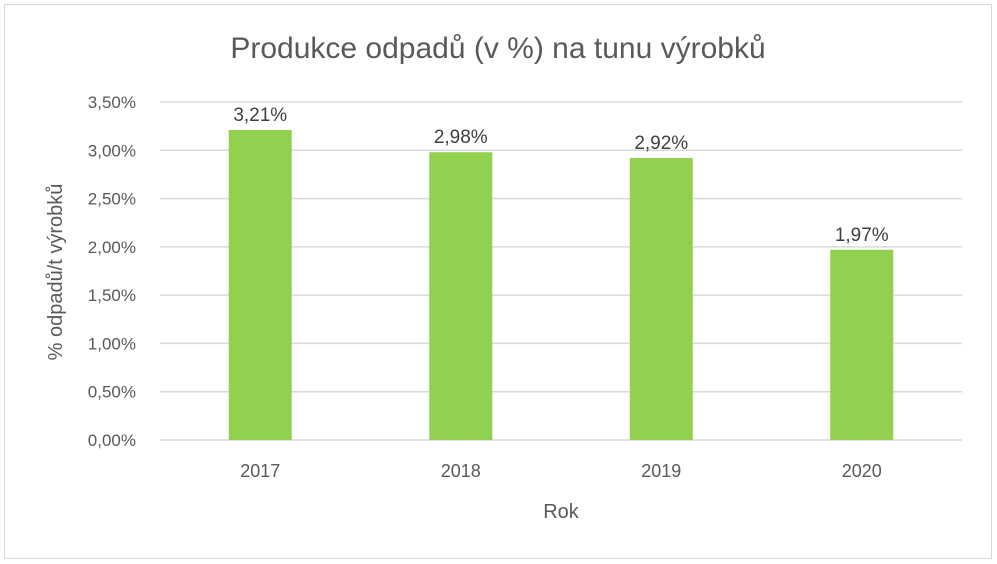  Describe the element at coordinates (112, 295) in the screenshot. I see `y-tick-label: 1,50%` at that location.